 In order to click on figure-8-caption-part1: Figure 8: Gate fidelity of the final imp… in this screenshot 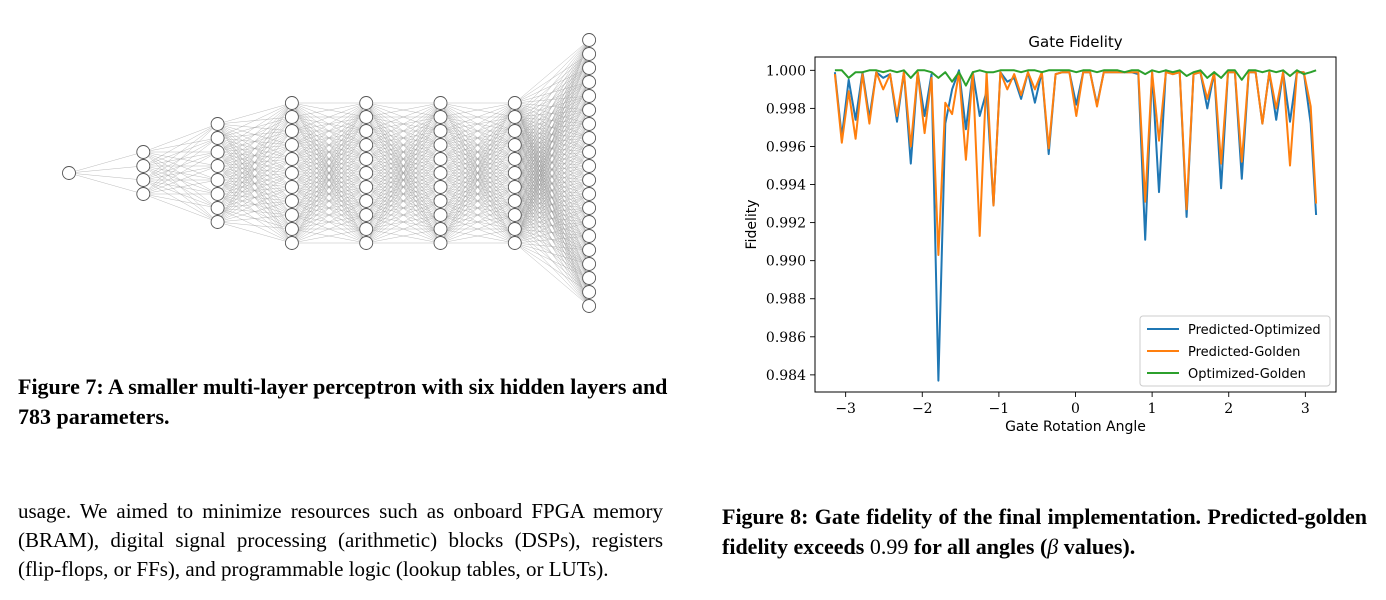, I will do `click(1044, 531)`.